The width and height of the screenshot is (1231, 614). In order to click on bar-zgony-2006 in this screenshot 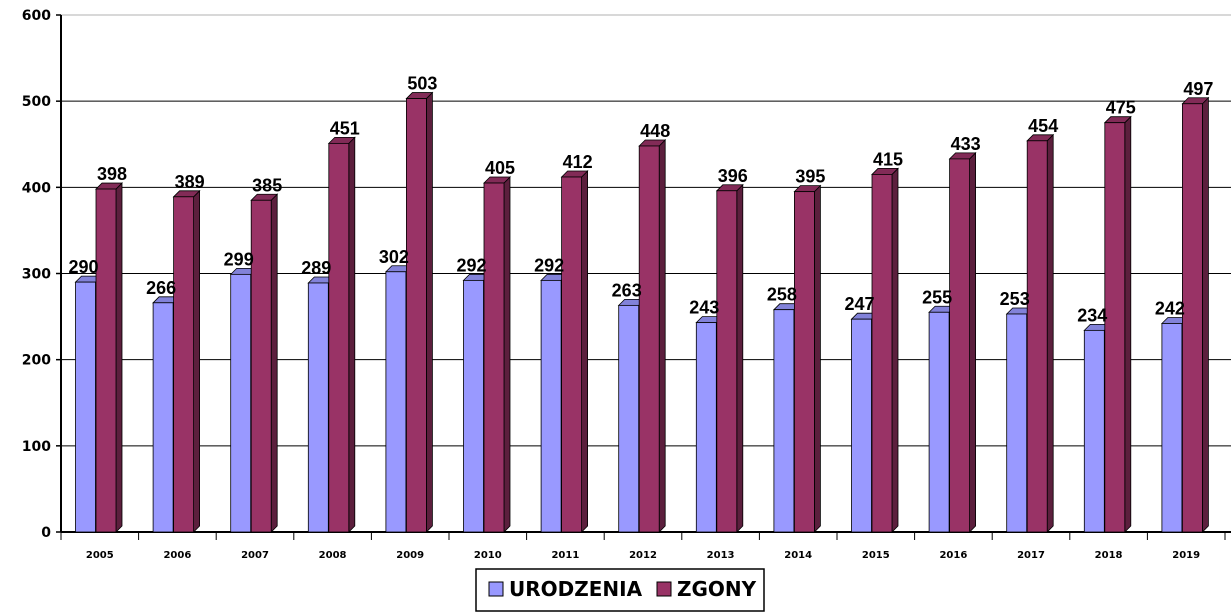, I will do `click(186, 361)`.